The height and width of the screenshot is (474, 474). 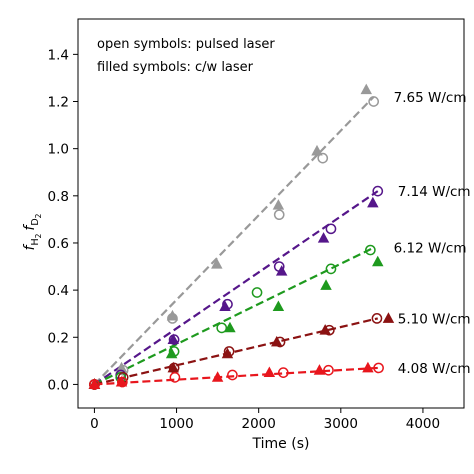 What do you see at coordinates (58, 338) in the screenshot?
I see `y-tick-label: 0.2` at bounding box center [58, 338].